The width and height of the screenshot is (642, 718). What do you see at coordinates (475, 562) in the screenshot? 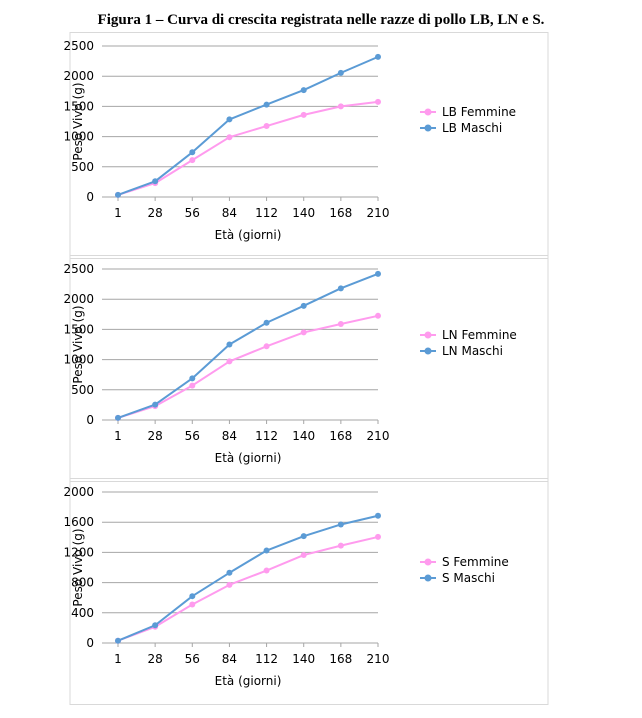
I see `legend-label: S Femmine` at bounding box center [475, 562].